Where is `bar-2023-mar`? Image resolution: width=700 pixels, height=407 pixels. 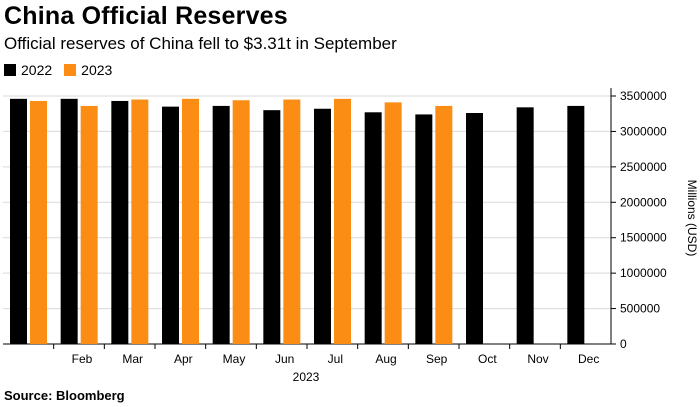 bar-2023-mar is located at coordinates (140, 222).